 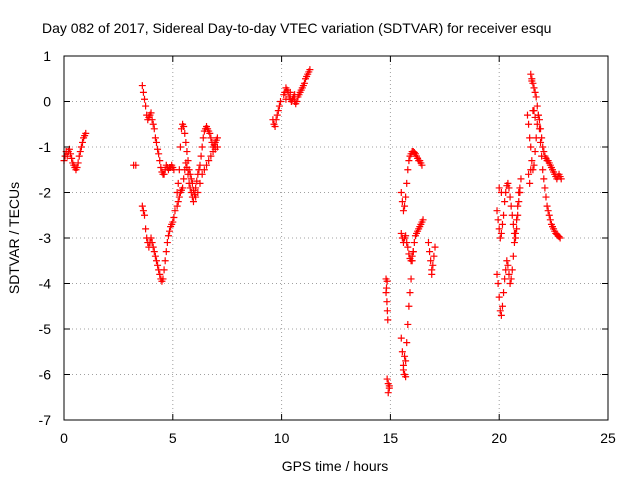 What do you see at coordinates (335, 466) in the screenshot?
I see `x-axis-label: GPS time / hours` at bounding box center [335, 466].